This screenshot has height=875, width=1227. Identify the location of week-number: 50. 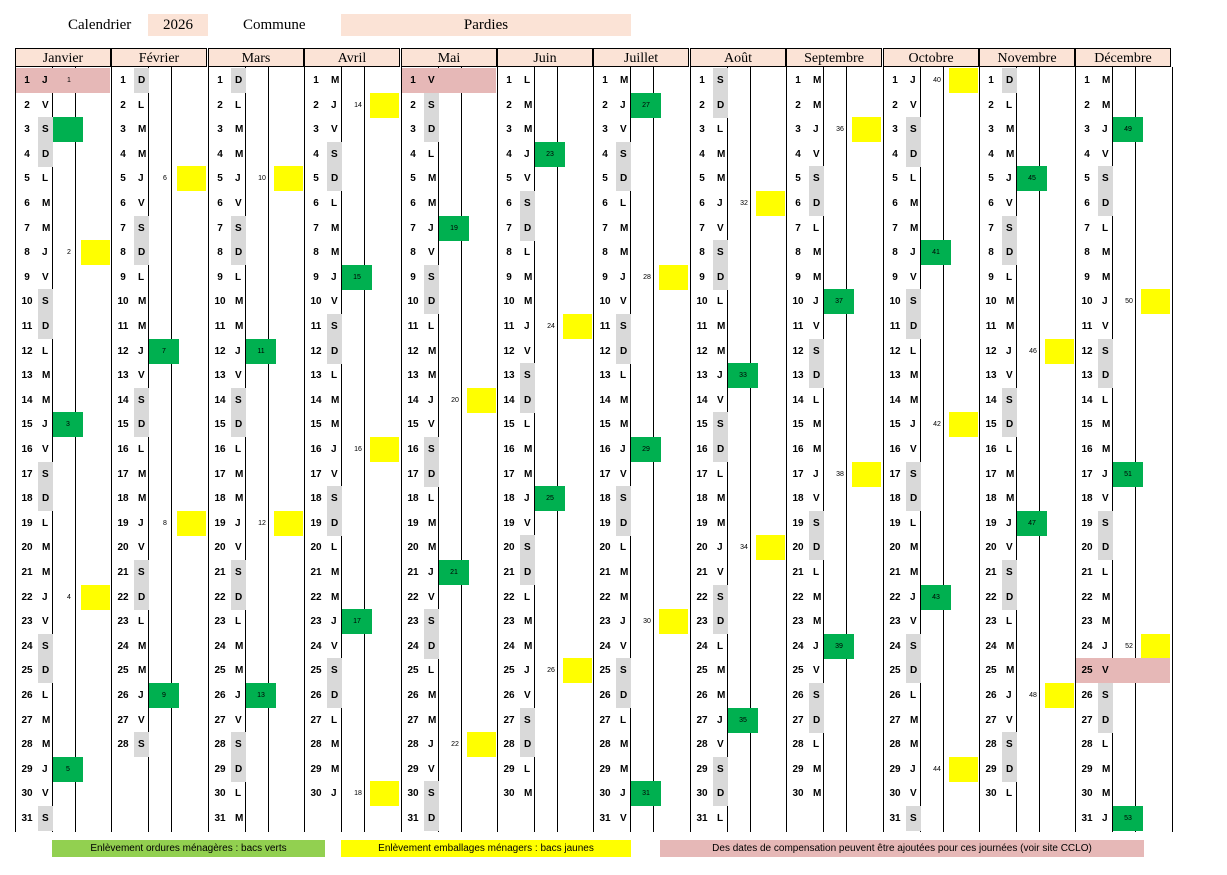
(1129, 301).